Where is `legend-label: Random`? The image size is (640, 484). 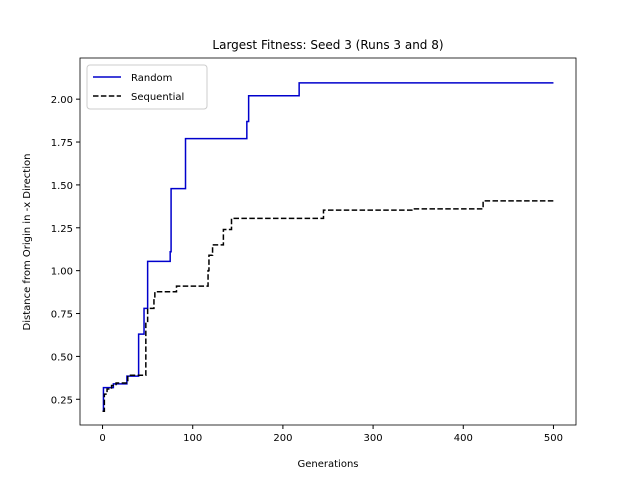
legend-label: Random is located at coordinates (151, 78).